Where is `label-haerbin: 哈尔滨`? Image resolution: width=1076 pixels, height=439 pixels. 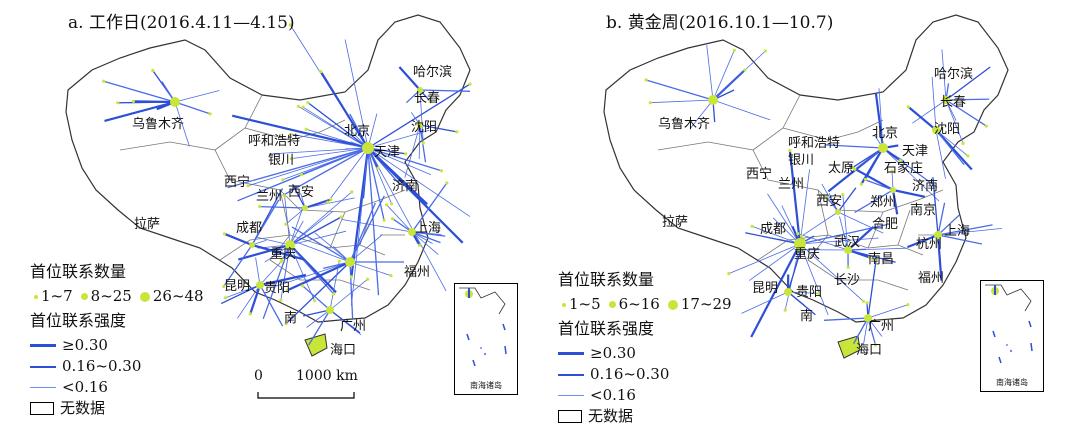
label-haerbin: 哈尔滨 is located at coordinates (432, 72).